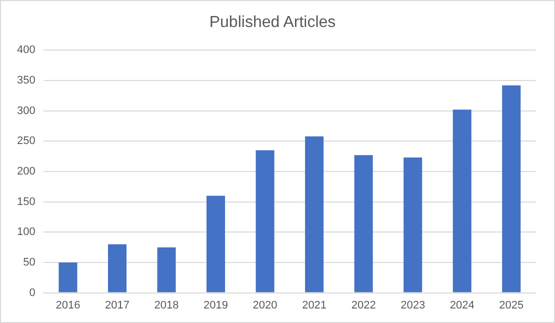  What do you see at coordinates (363, 305) in the screenshot?
I see `x-tick-label: 2022` at bounding box center [363, 305].